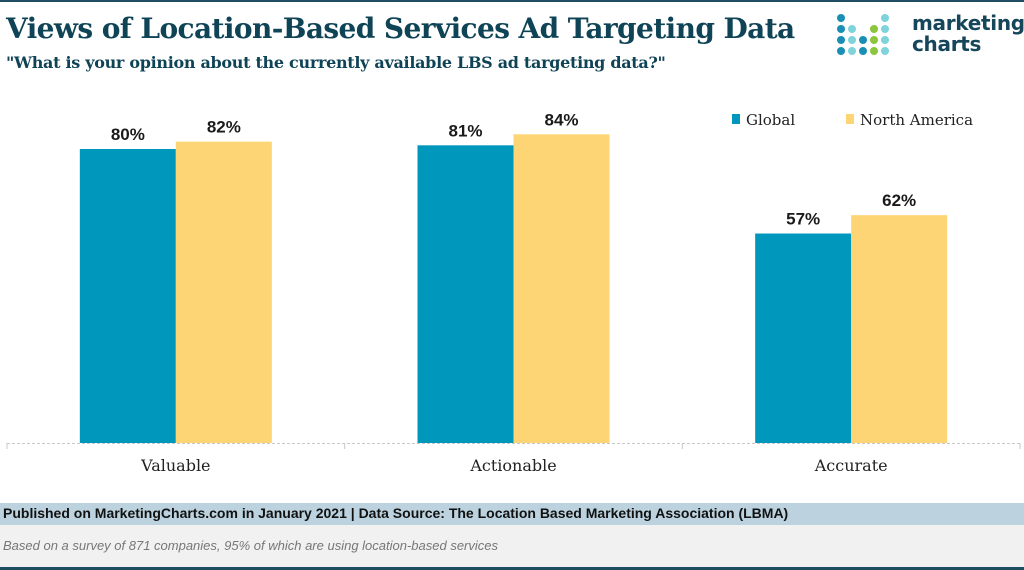  Describe the element at coordinates (947, 44) in the screenshot. I see `logo-text-line2: charts` at that location.